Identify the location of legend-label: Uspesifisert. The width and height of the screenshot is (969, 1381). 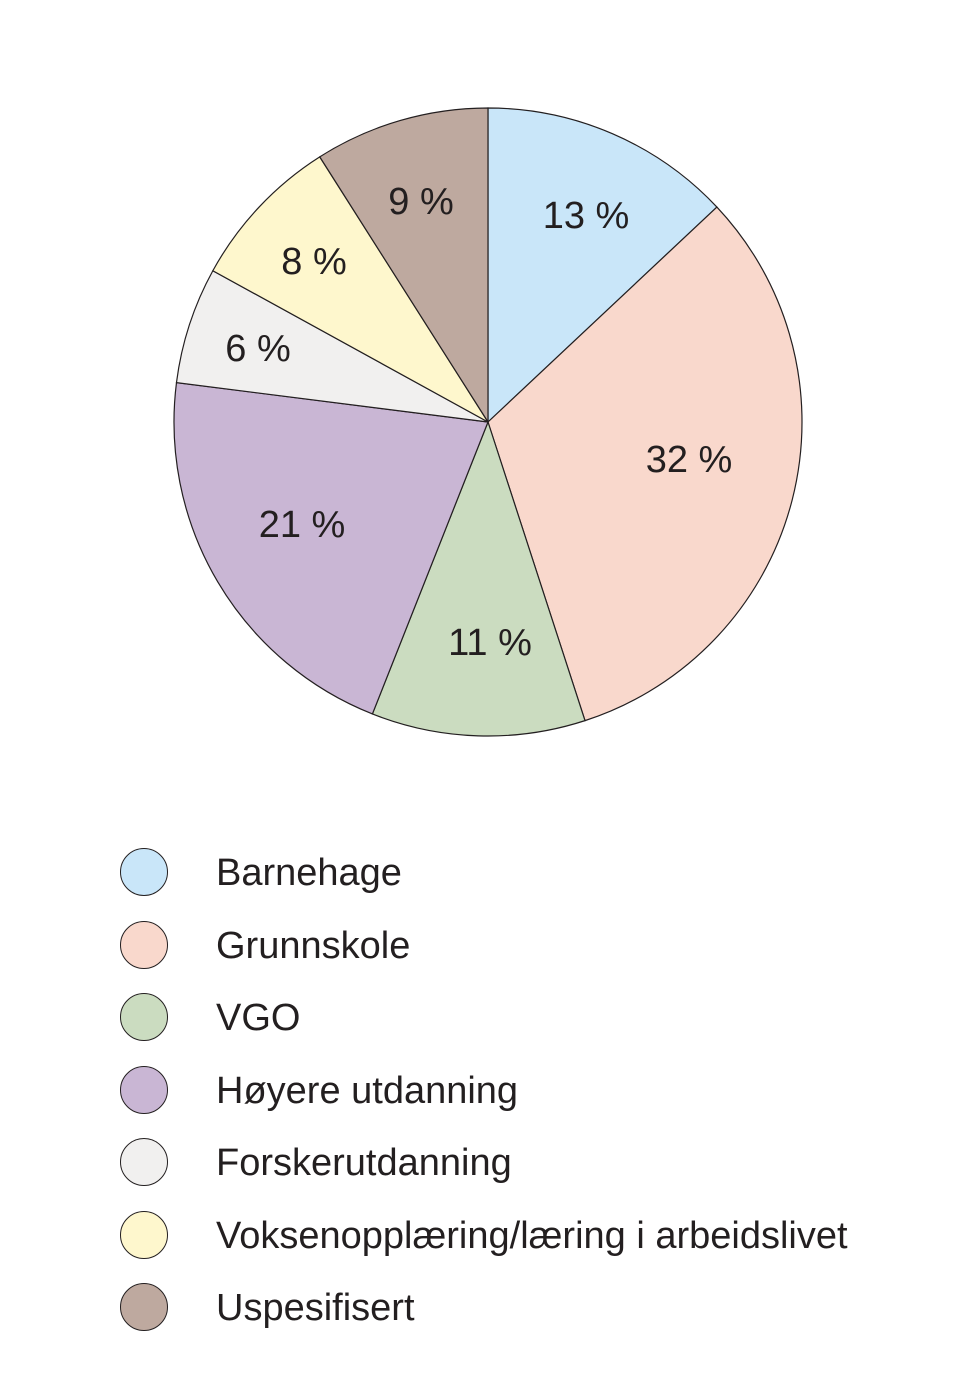
(315, 1308).